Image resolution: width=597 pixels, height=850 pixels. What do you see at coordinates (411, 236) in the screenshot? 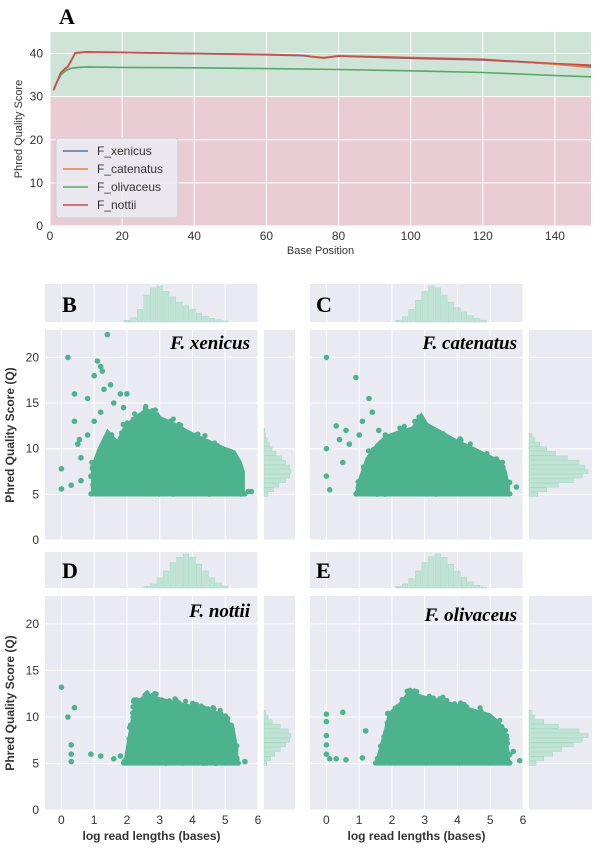
I see `x-tick-label: 100` at bounding box center [411, 236].